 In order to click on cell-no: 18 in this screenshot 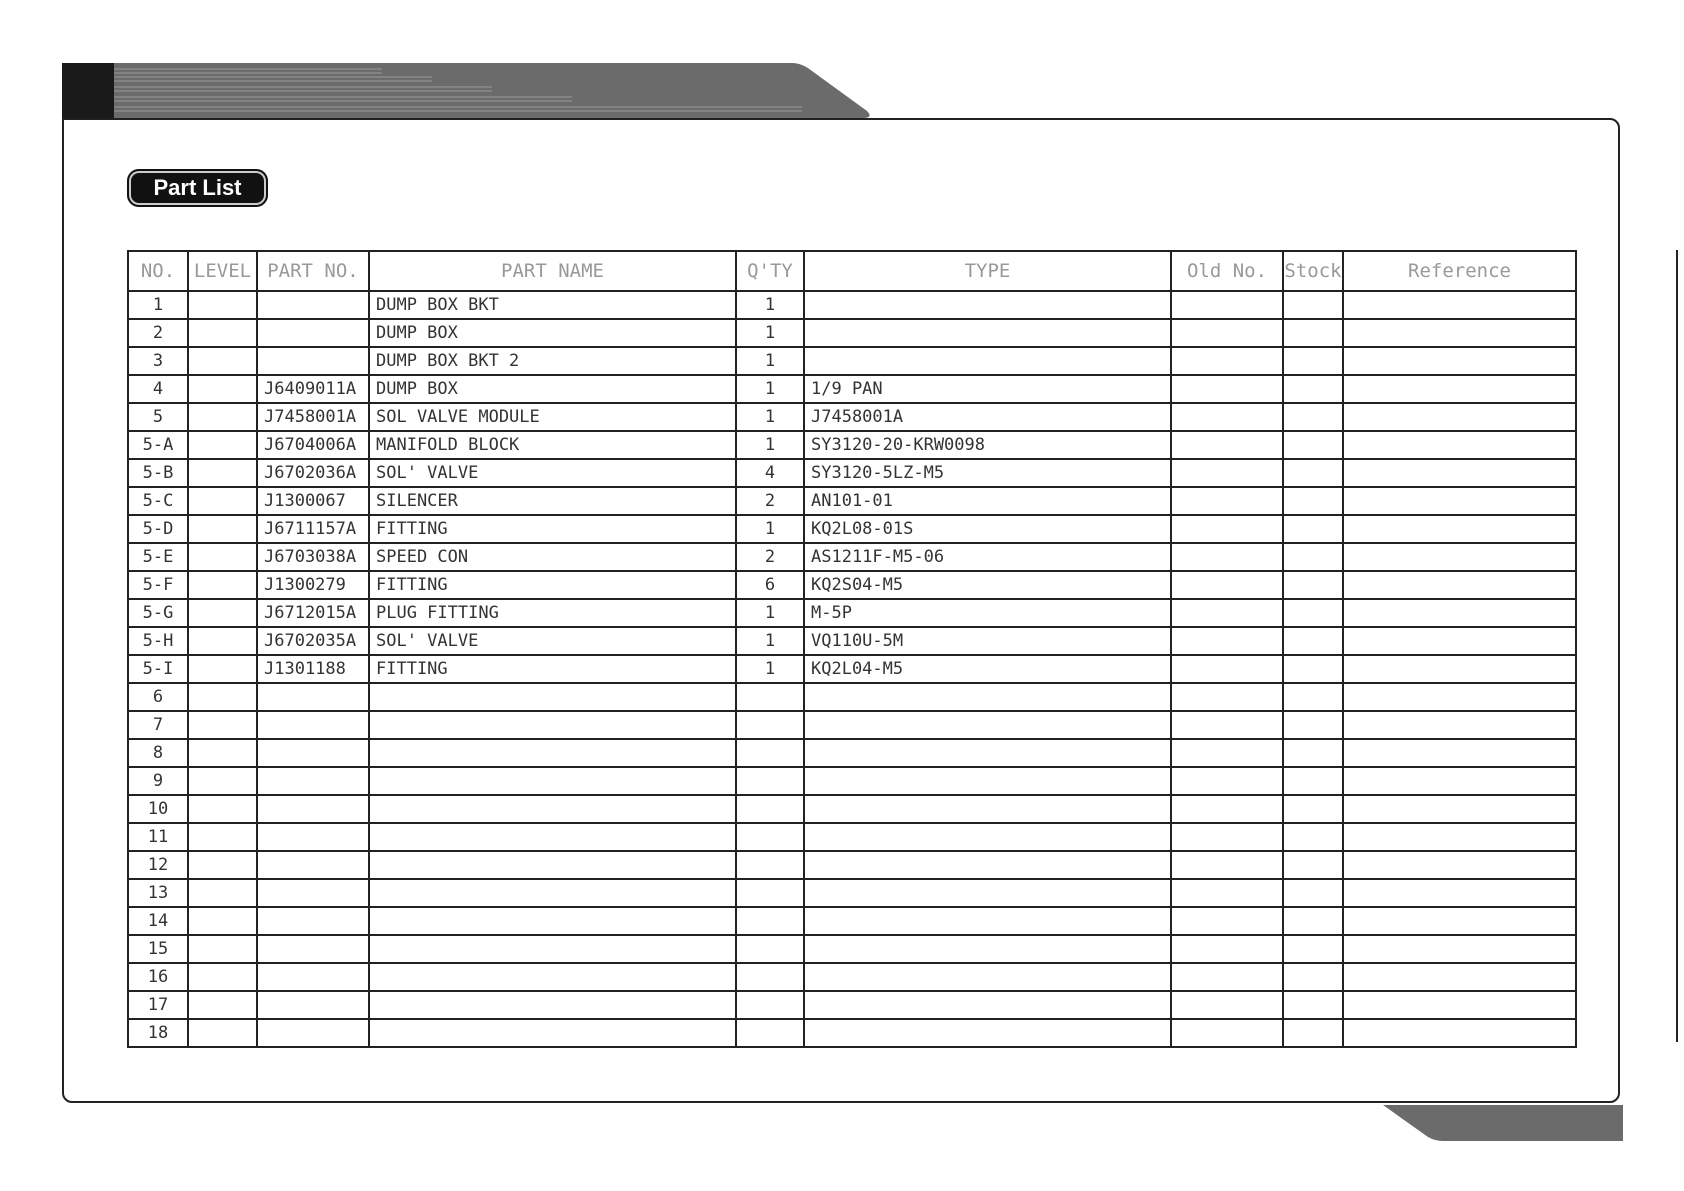, I will do `click(158, 1033)`.